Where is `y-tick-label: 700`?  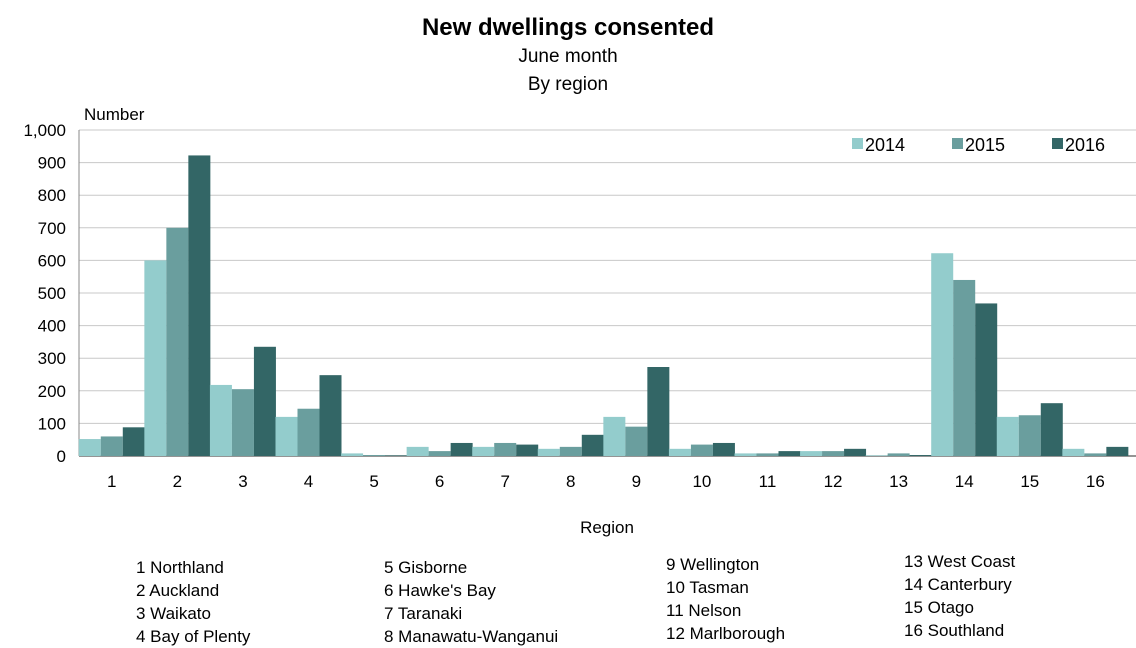 y-tick-label: 700 is located at coordinates (52, 228).